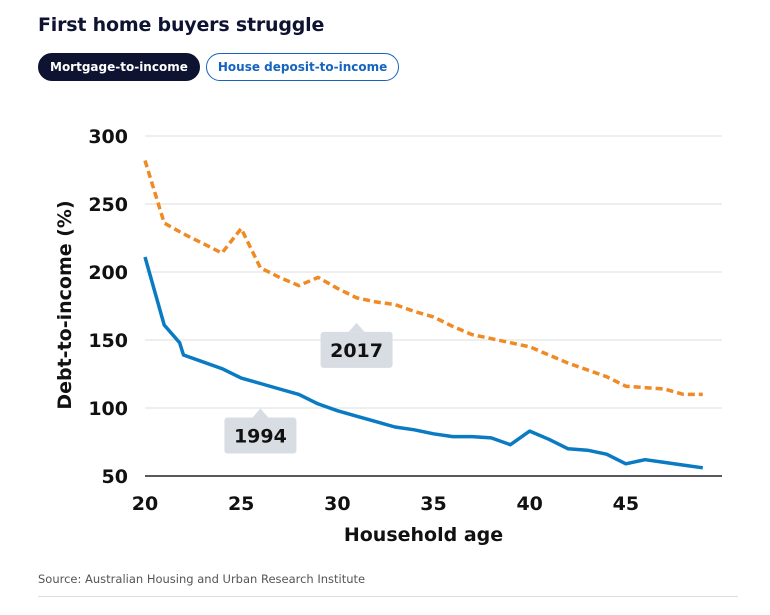 The width and height of the screenshot is (770, 615). I want to click on y-axis-title: Debt-to-income (%), so click(65, 304).